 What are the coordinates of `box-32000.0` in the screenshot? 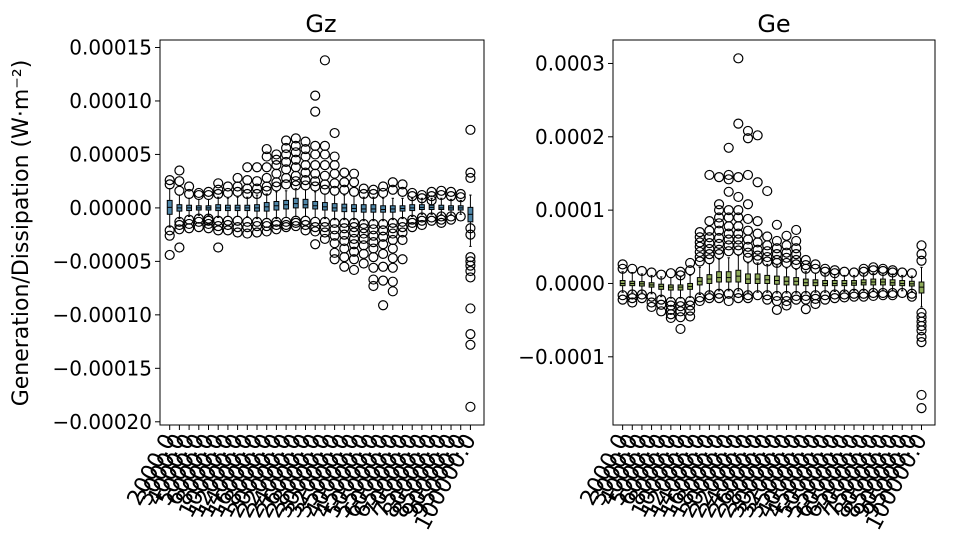 It's located at (334, 196).